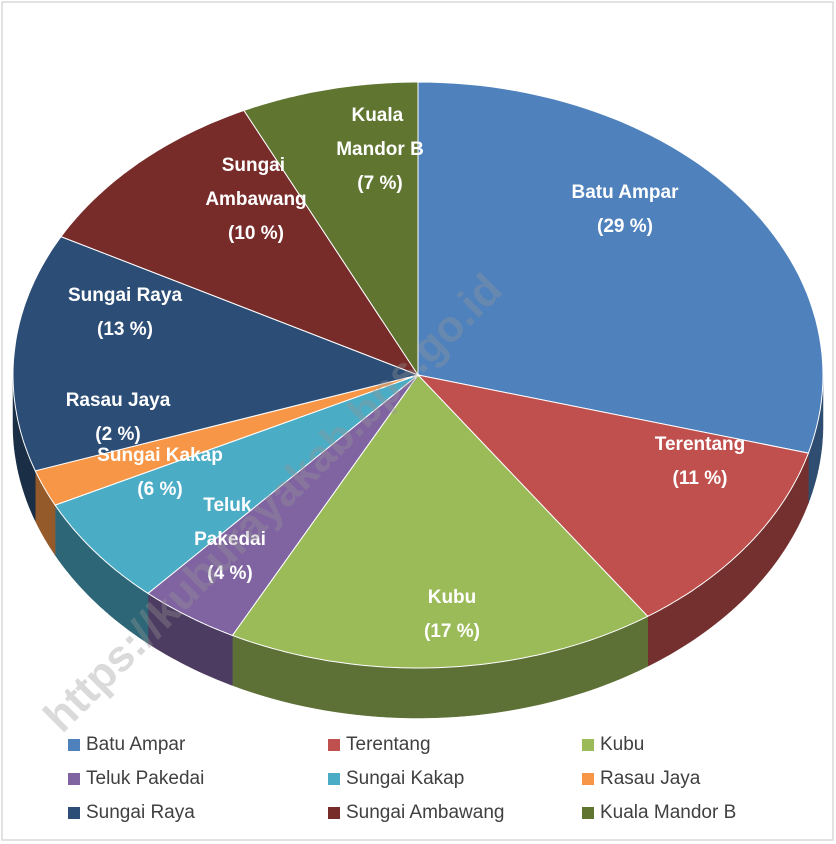 The image size is (836, 844). I want to click on slice-value-label: (29 %), so click(625, 226).